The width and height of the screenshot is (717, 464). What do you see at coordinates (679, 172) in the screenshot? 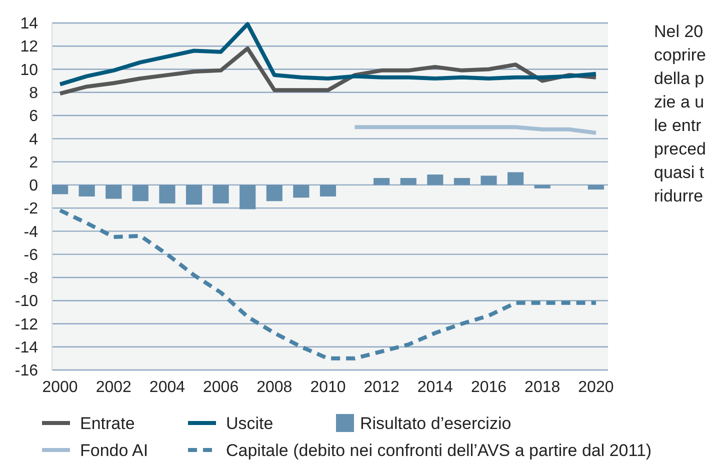
I see `text: quasi t` at bounding box center [679, 172].